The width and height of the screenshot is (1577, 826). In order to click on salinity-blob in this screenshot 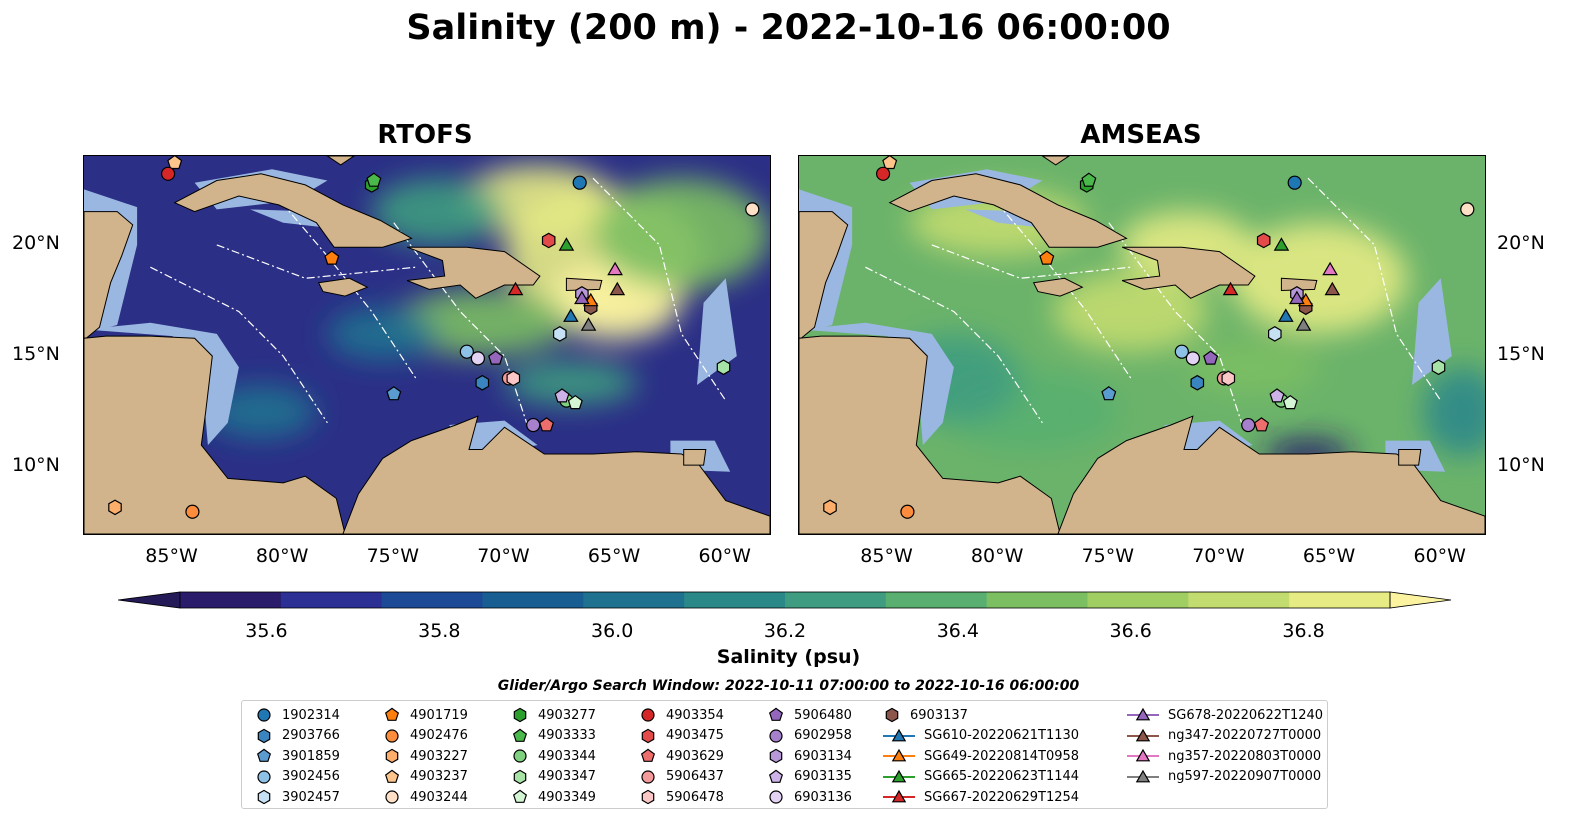, I will do `click(261, 412)`.